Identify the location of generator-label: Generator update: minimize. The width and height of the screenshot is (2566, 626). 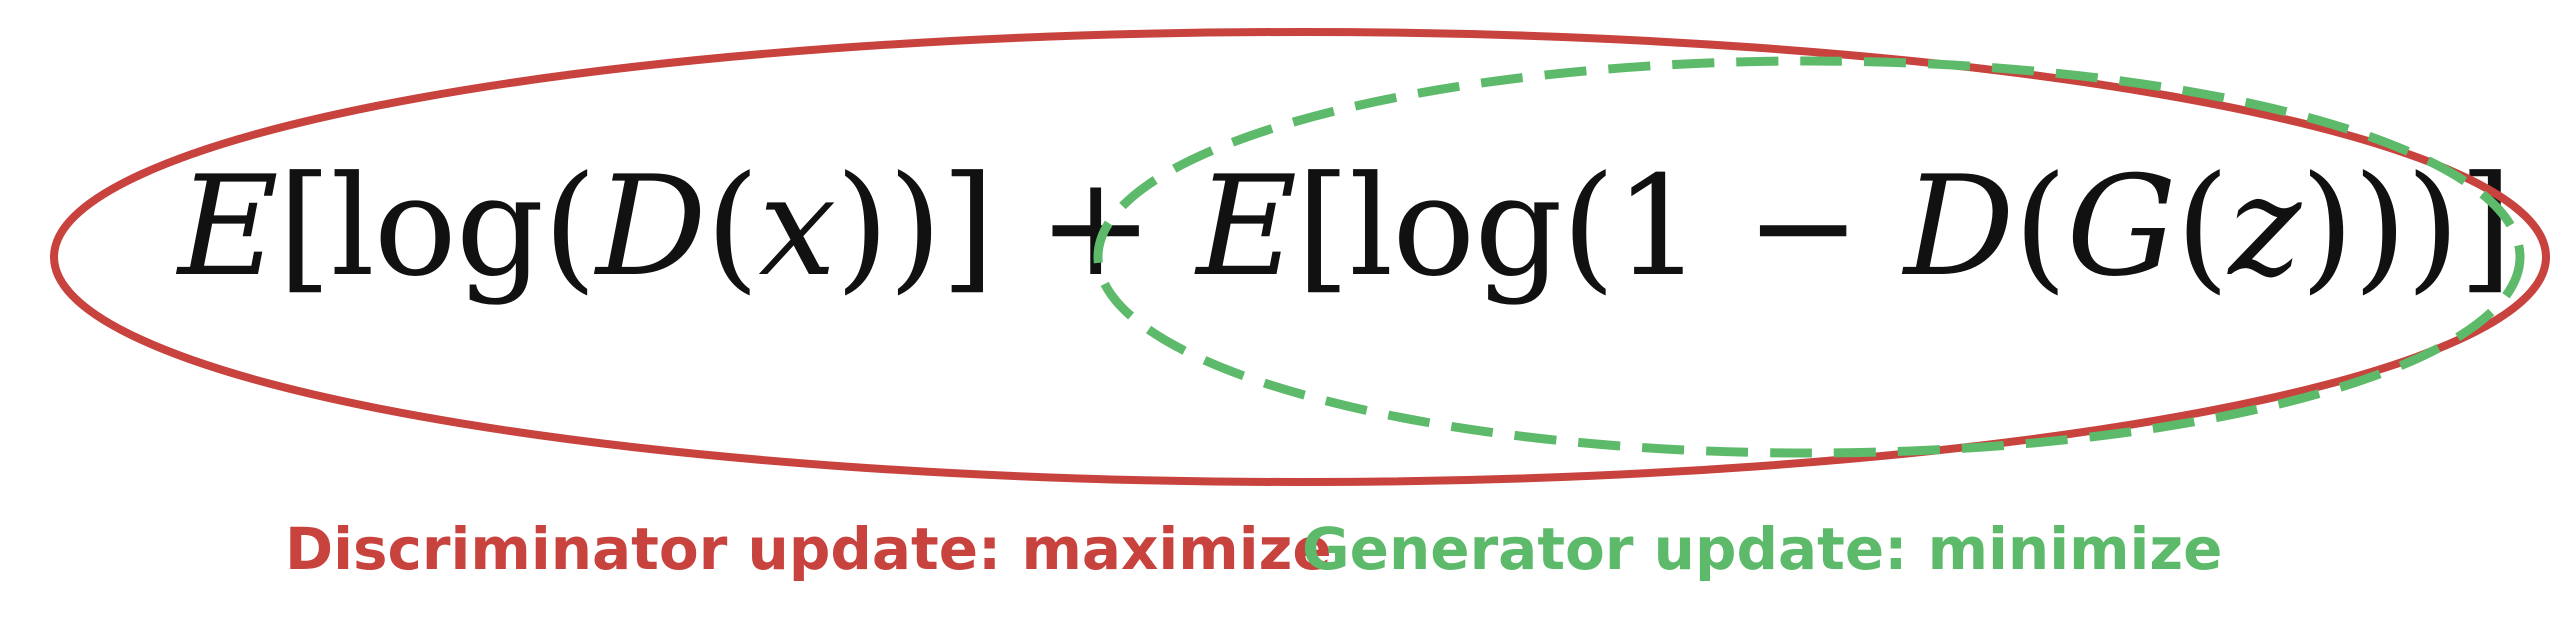
(1762, 549).